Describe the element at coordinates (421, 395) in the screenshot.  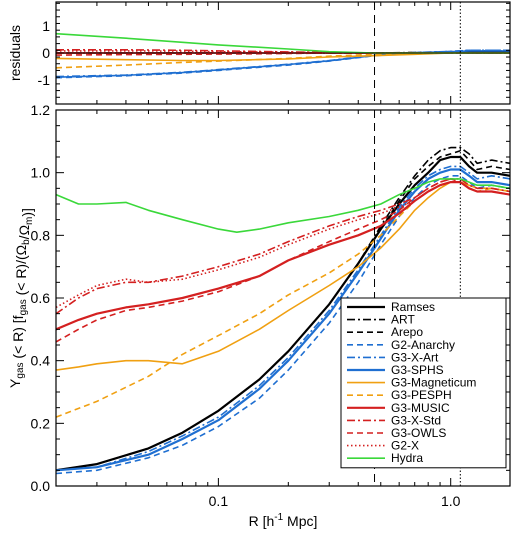
I see `legend-label-g3-pesph: G3-PESPH` at that location.